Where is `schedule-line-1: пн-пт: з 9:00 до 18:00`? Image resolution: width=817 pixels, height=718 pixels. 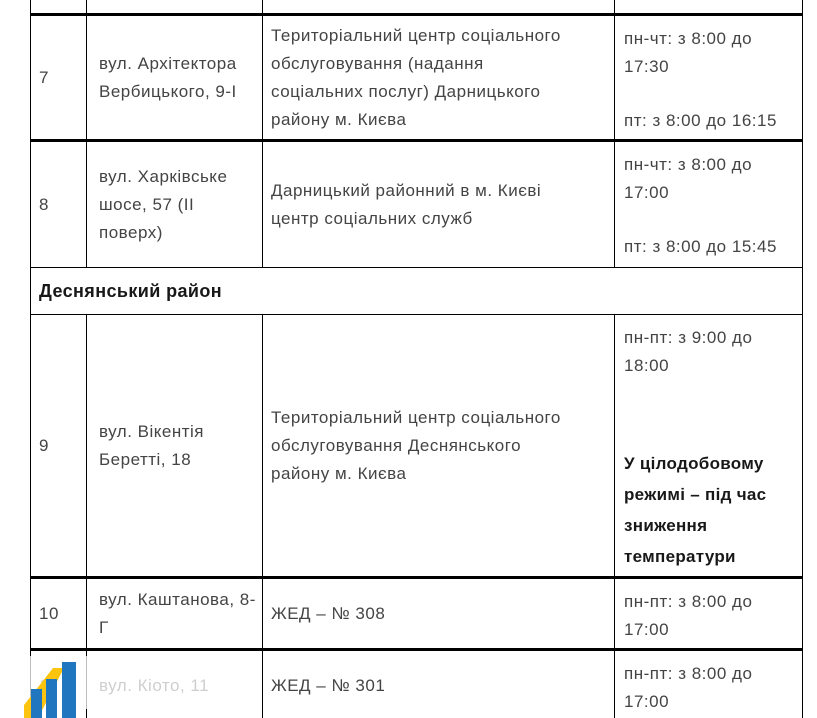 schedule-line-1: пн-пт: з 9:00 до 18:00 is located at coordinates (688, 351).